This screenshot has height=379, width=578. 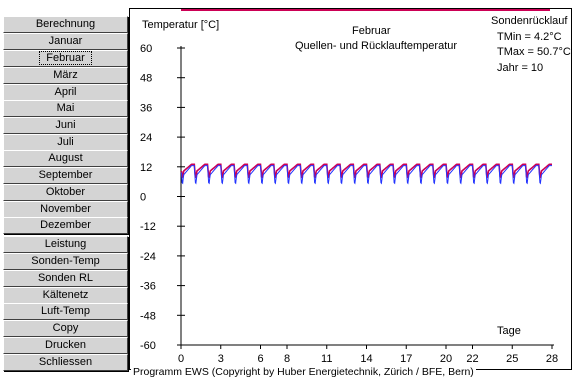 I want to click on x-tick-label: 20, so click(x=446, y=359).